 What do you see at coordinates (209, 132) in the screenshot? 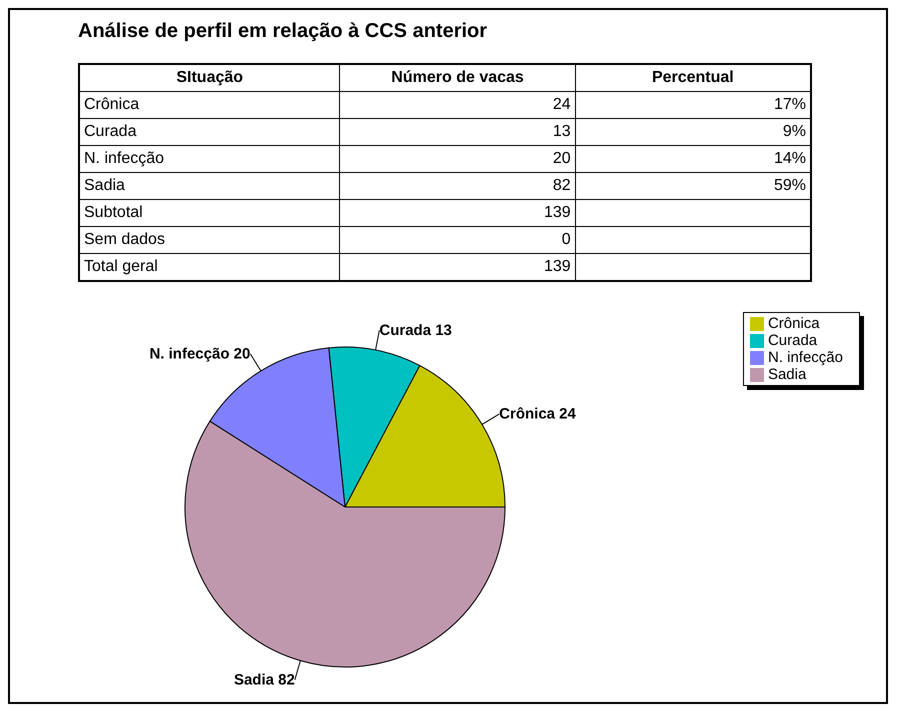
I see `category-label: Curada` at bounding box center [209, 132].